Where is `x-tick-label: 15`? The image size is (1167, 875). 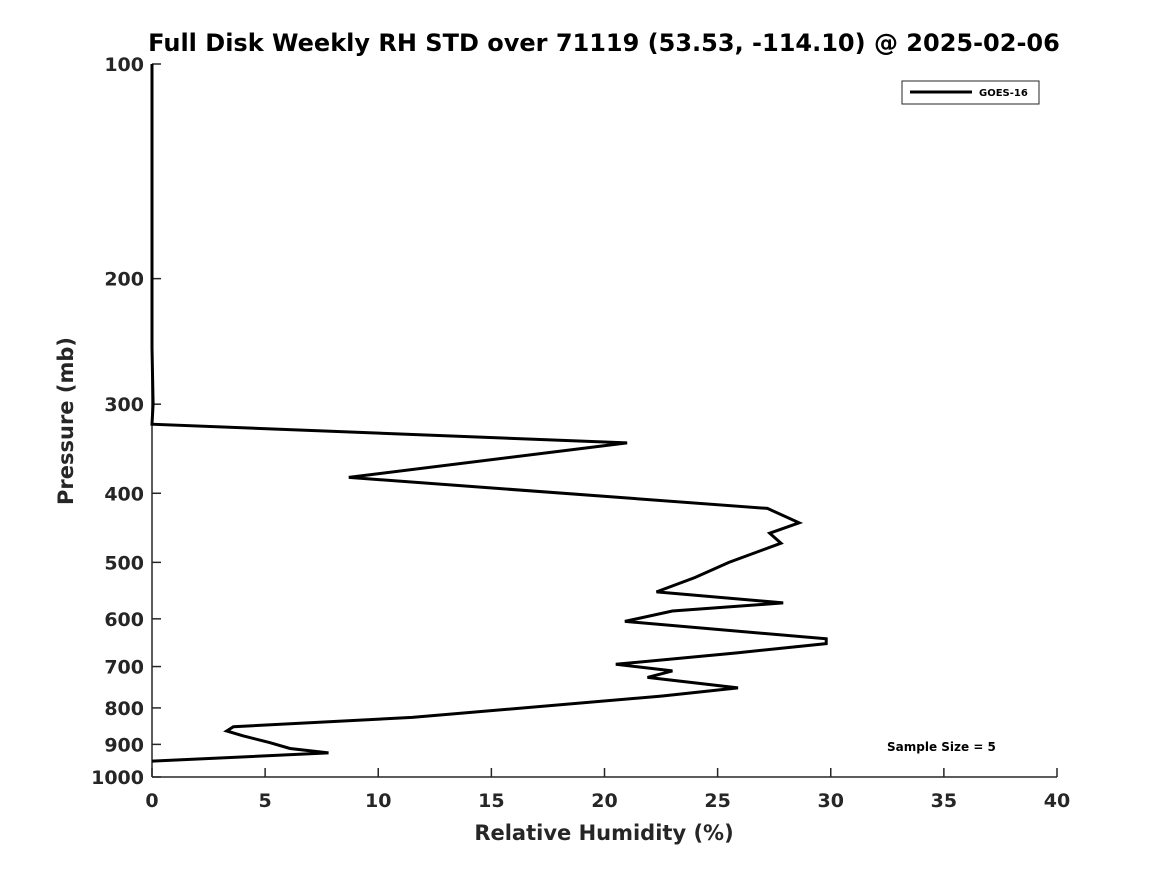
x-tick-label: 15 is located at coordinates (491, 801).